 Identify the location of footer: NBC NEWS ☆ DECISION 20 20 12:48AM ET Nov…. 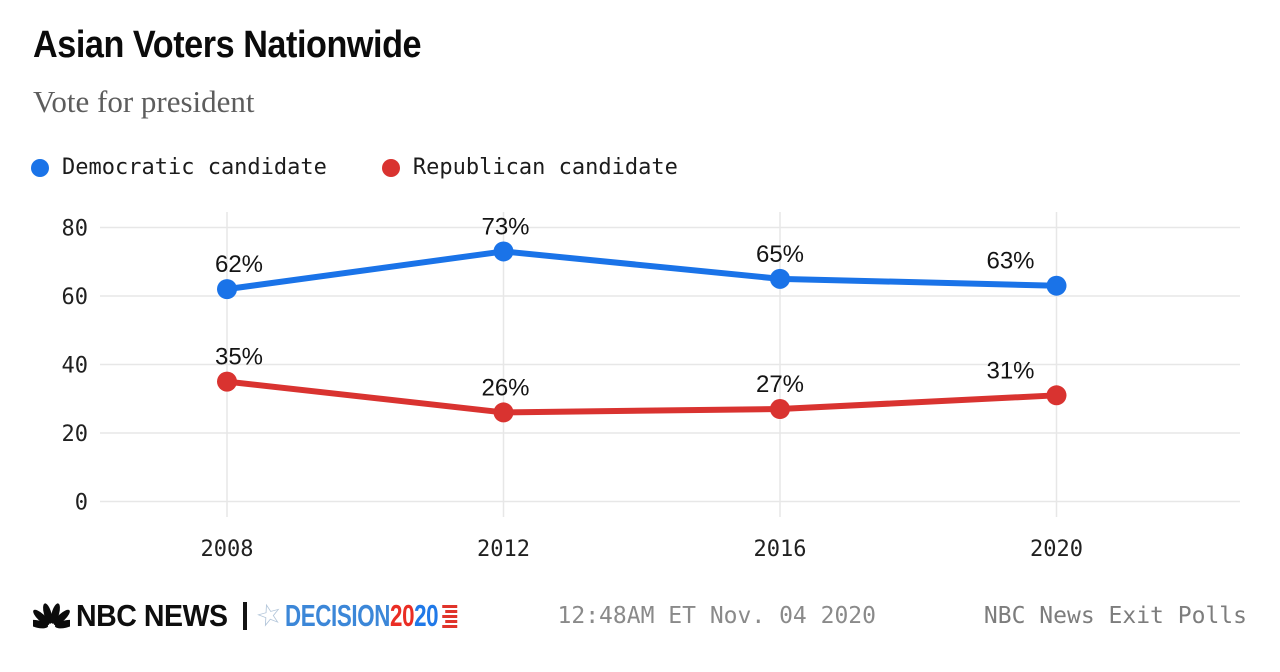
(640, 616).